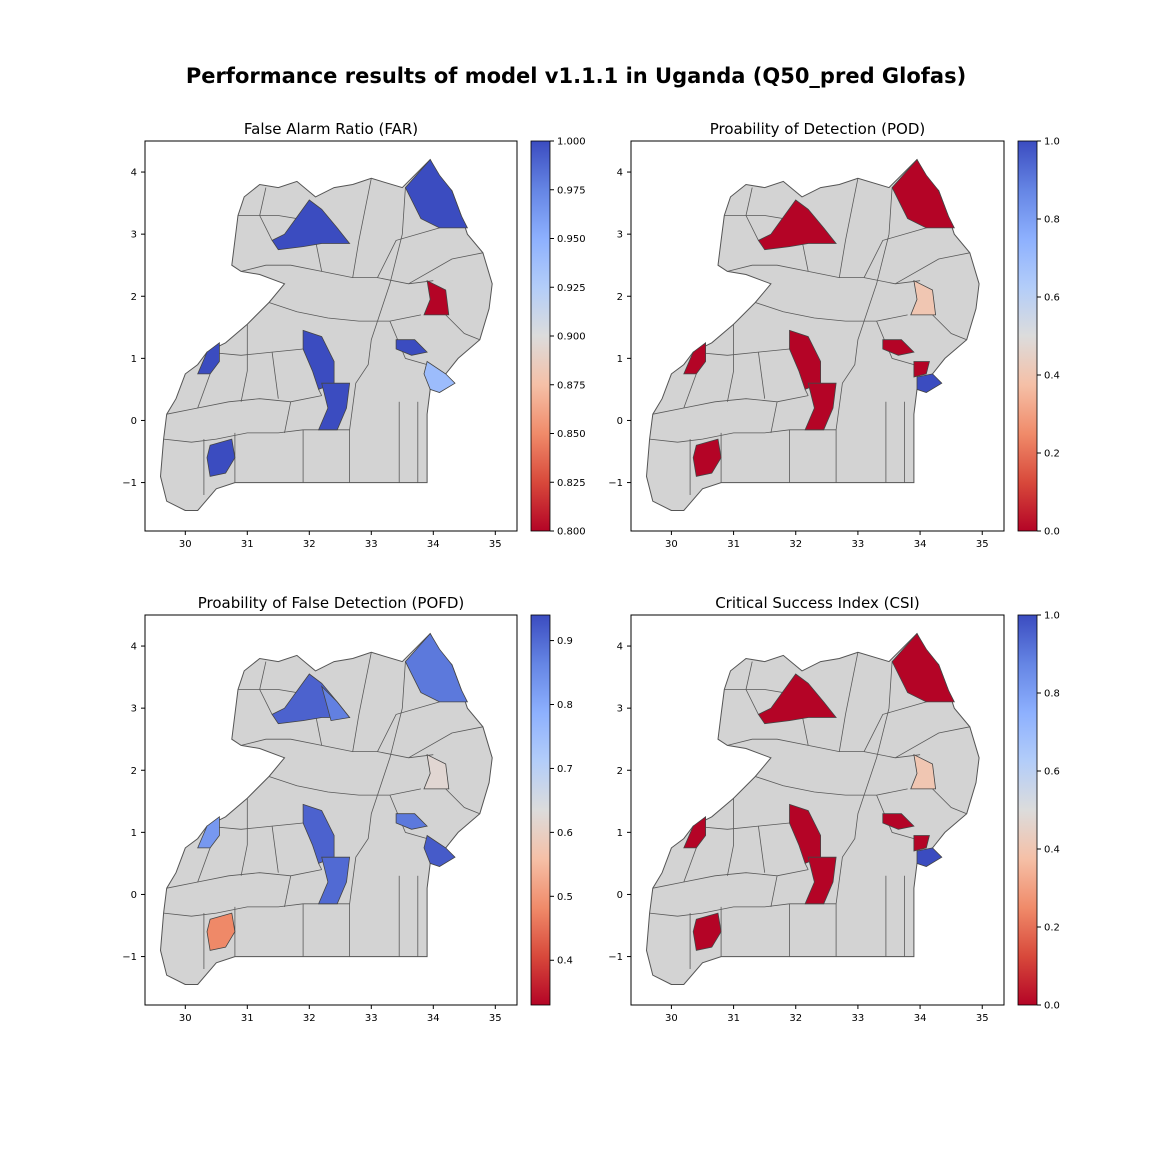  What do you see at coordinates (817, 603) in the screenshot?
I see `panel-title-csi: Critical Success Index (CSI)` at bounding box center [817, 603].